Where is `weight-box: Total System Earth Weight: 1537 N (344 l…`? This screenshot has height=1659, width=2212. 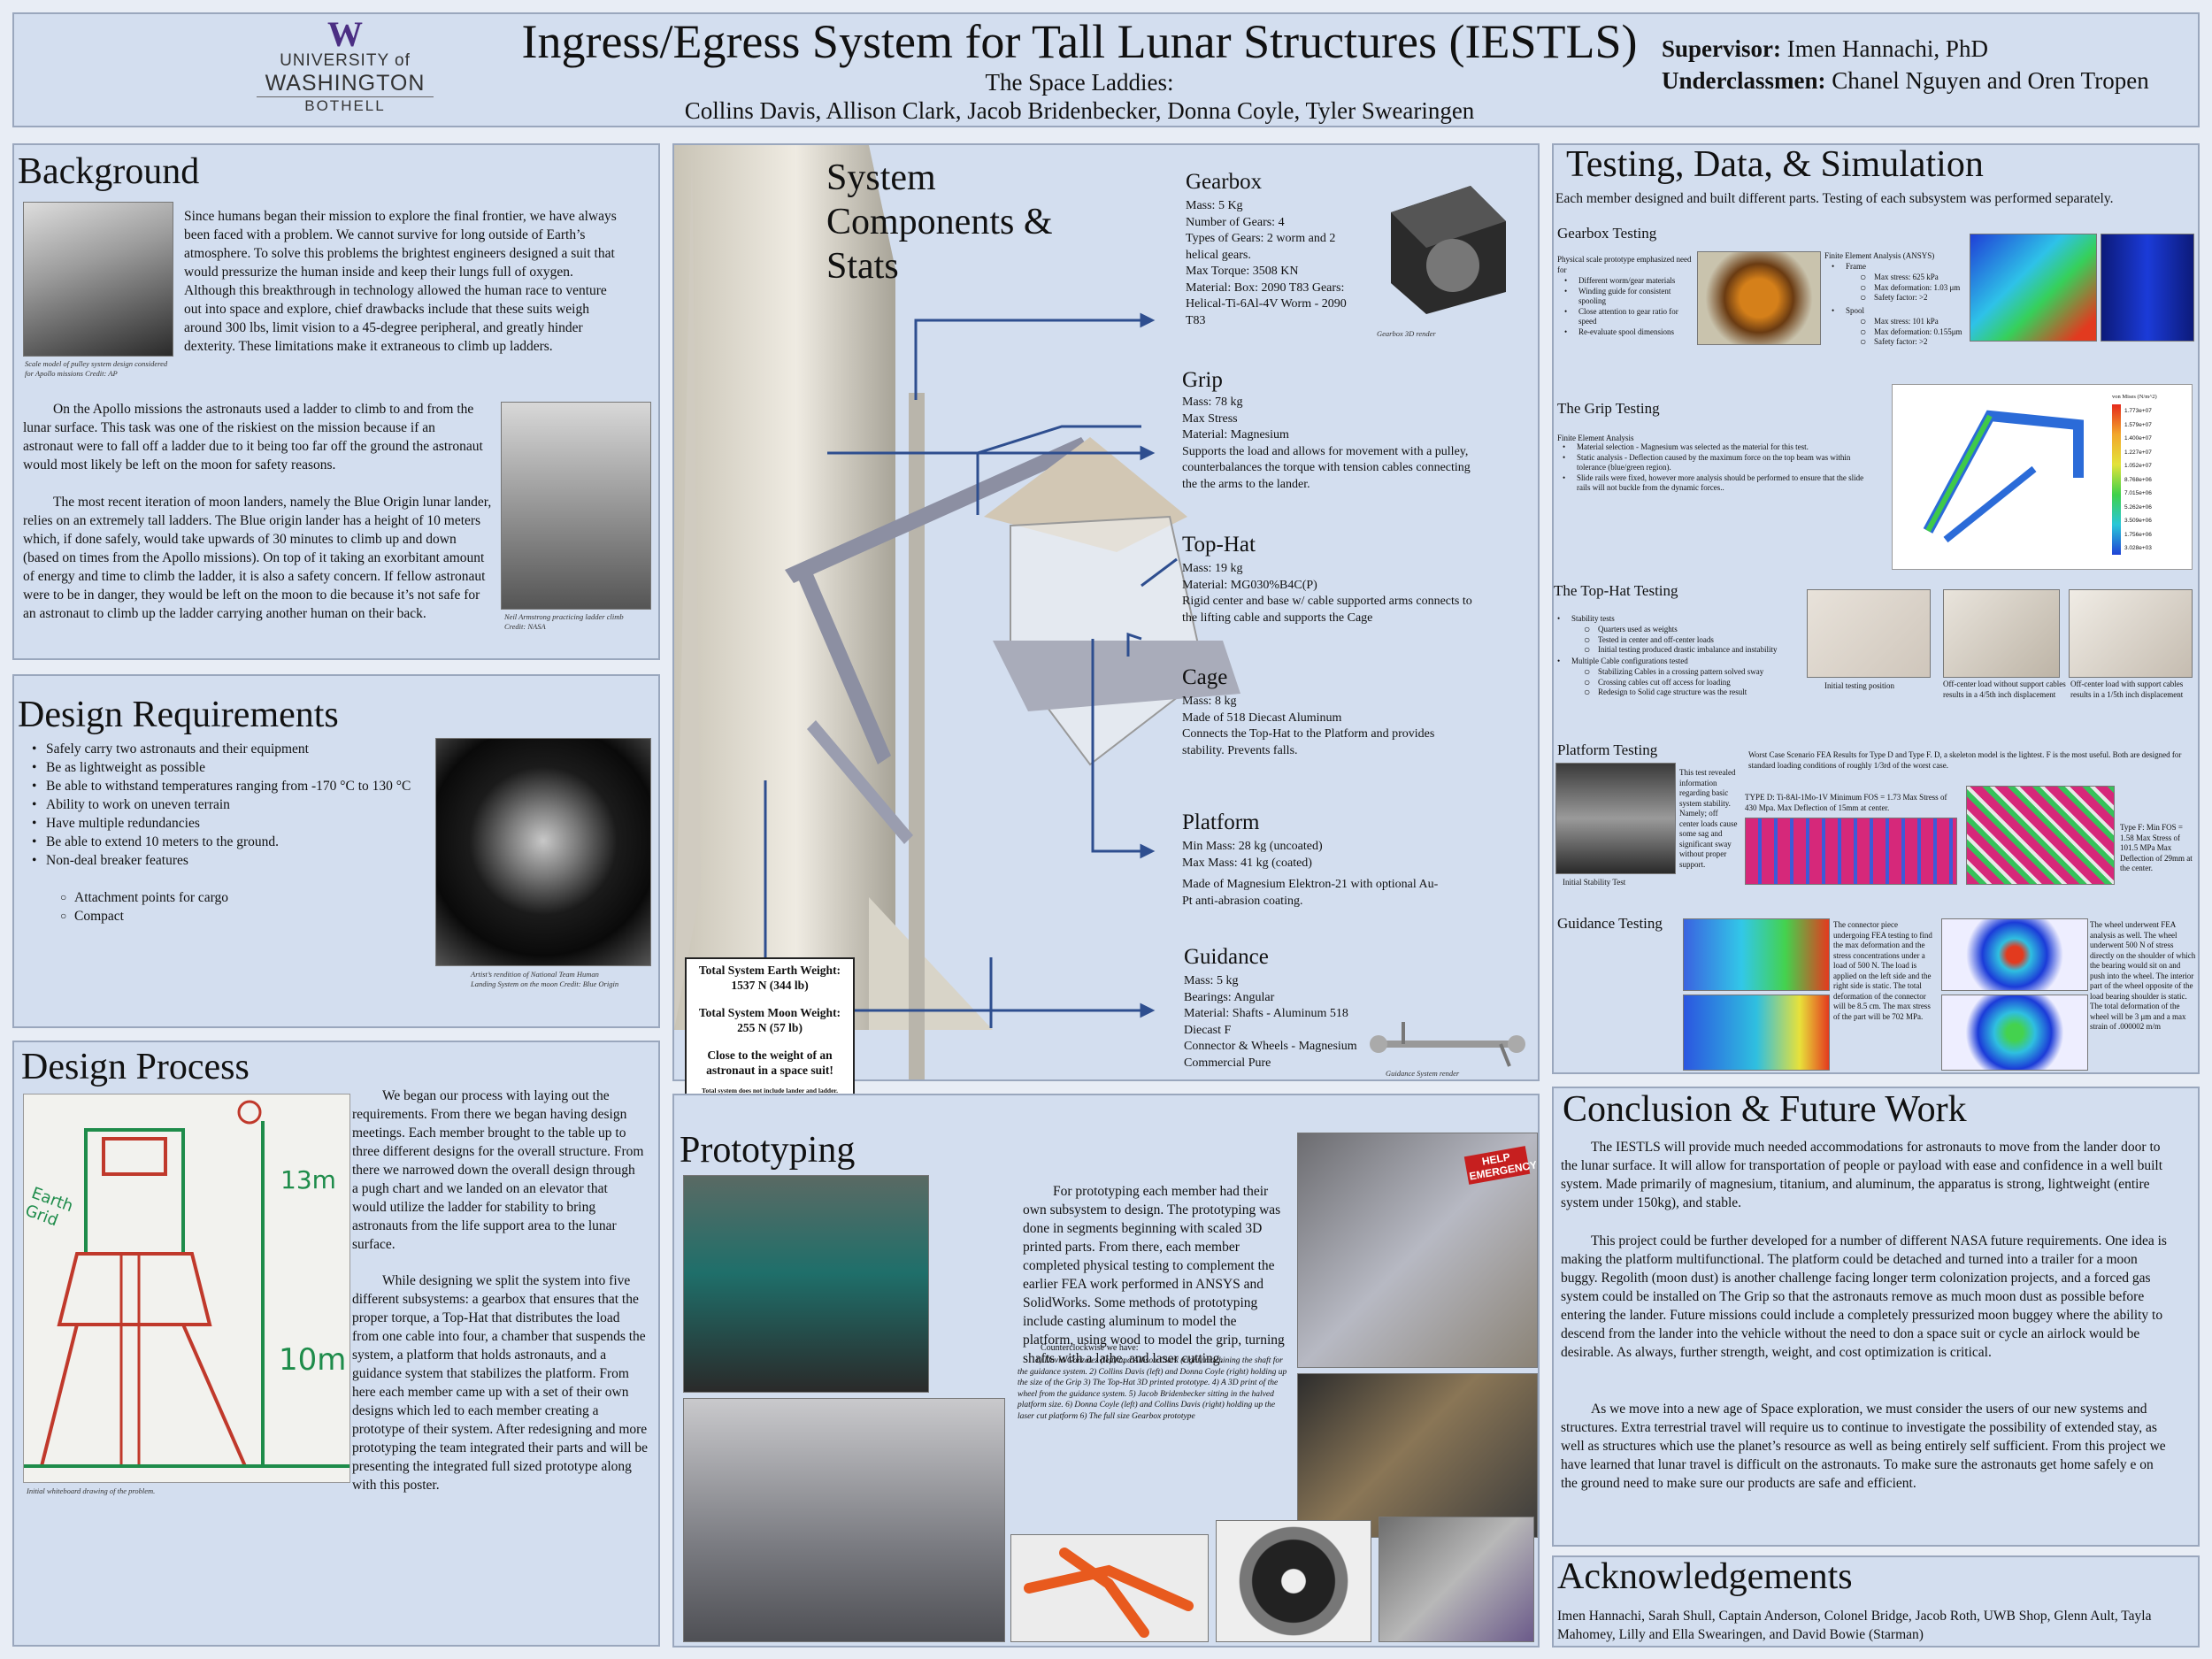
weight-box: Total System Earth Weight: 1537 N (344 l… is located at coordinates (770, 1036).